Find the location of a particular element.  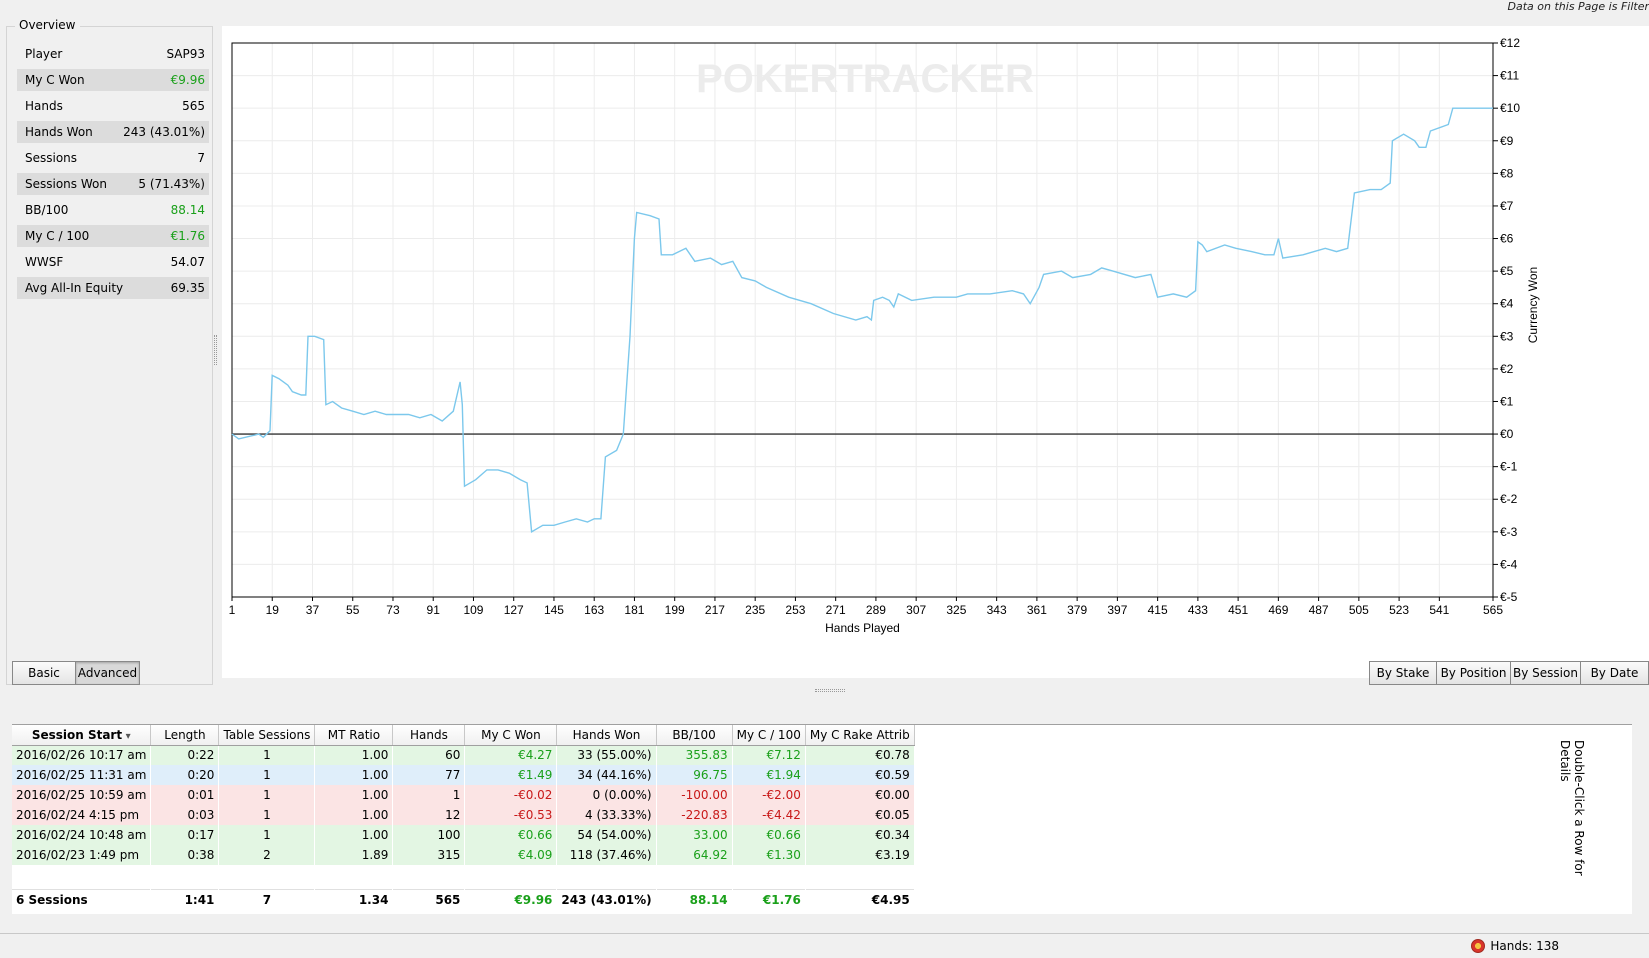

tab-by-date: By Date is located at coordinates (1615, 673).